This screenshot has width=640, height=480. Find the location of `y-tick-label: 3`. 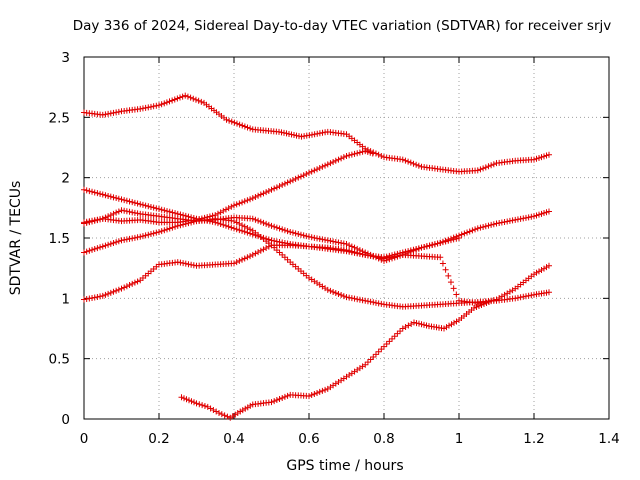

y-tick-label: 3 is located at coordinates (65, 58).